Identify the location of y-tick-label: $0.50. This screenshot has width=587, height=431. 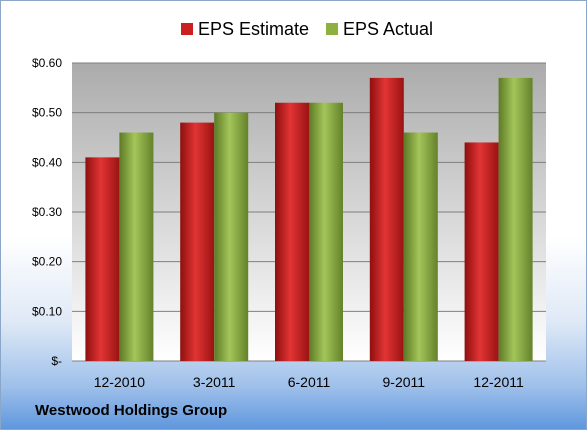
(47, 113).